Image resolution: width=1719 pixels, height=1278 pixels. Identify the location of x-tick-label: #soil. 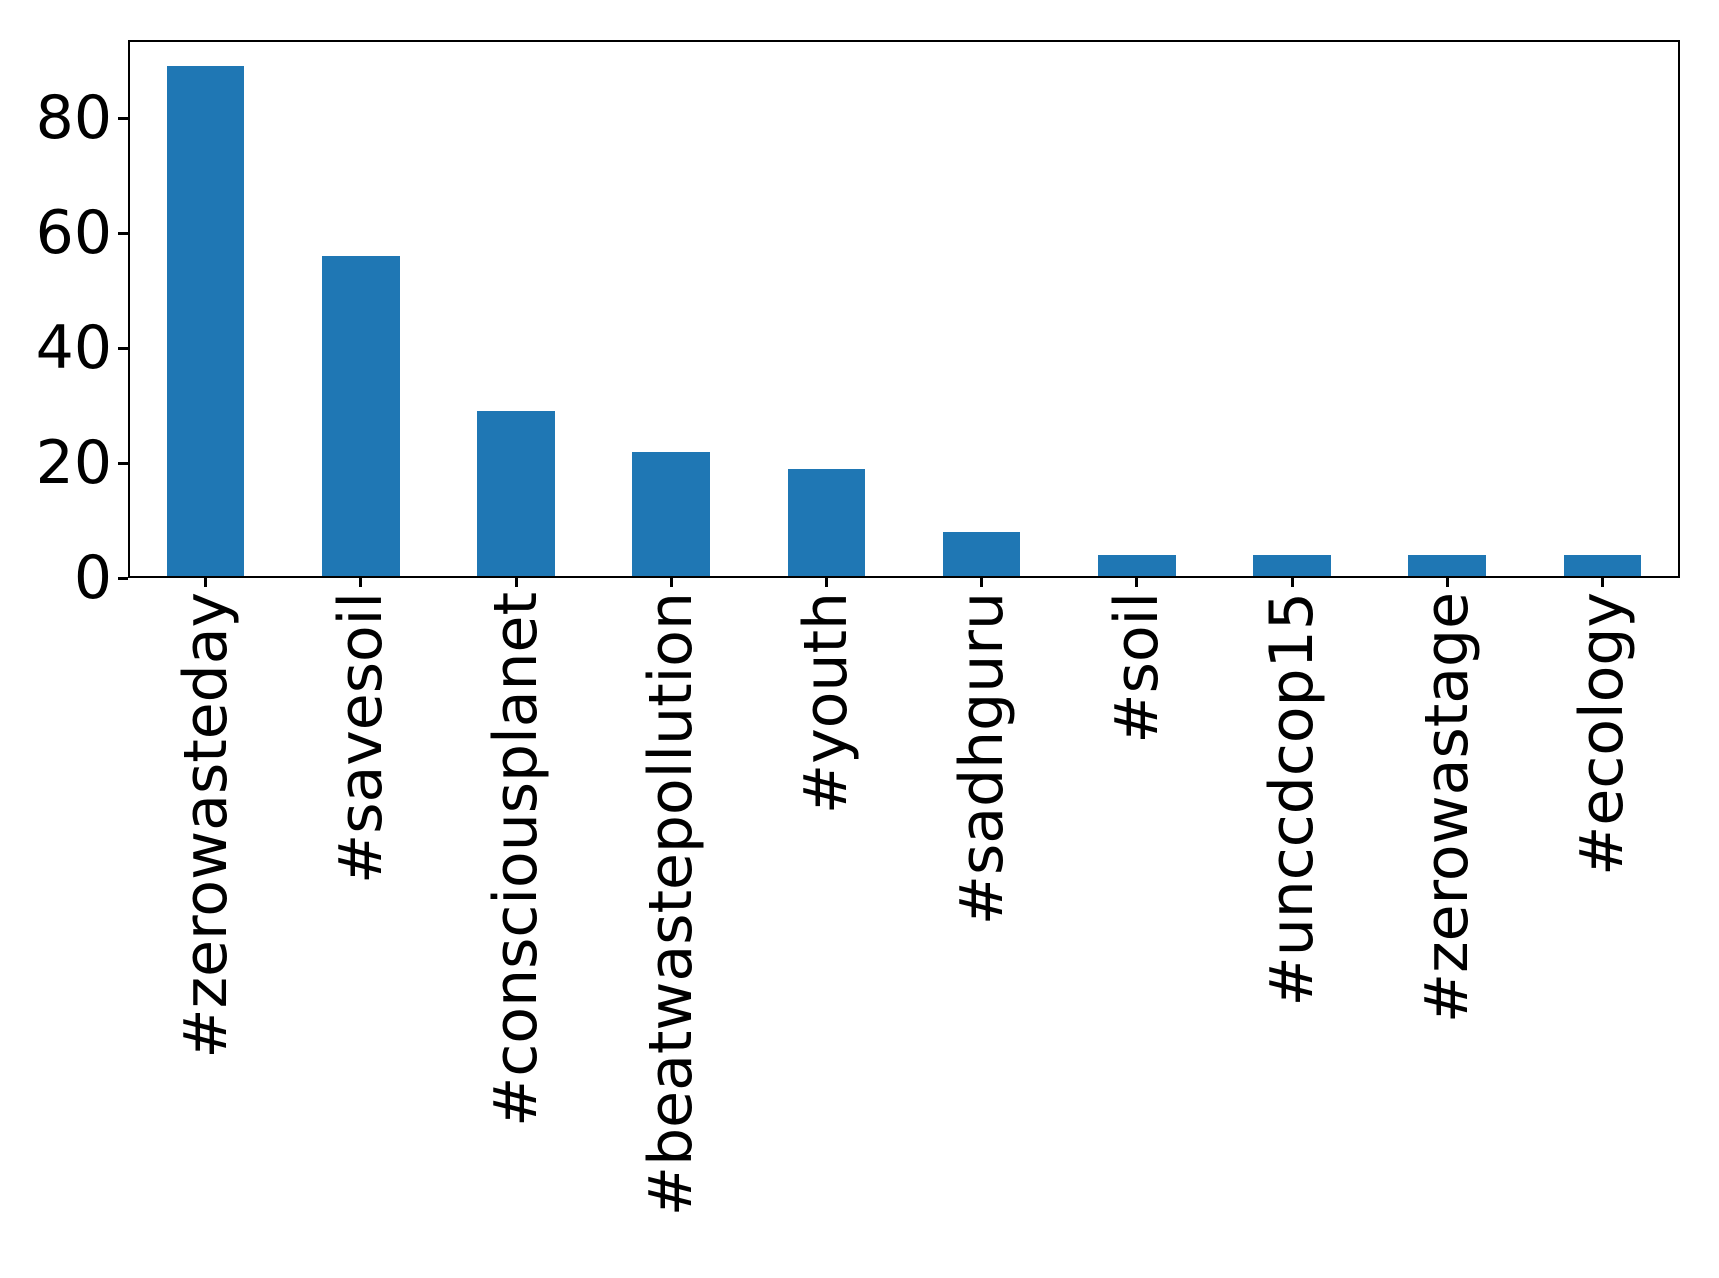
(1136, 668).